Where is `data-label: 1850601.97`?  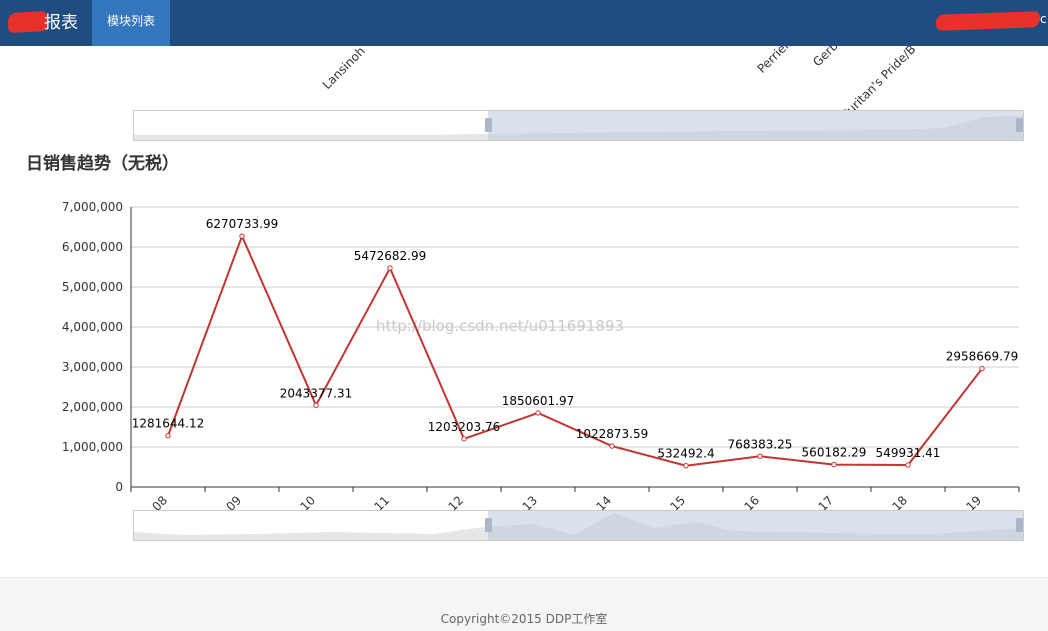 data-label: 1850601.97 is located at coordinates (538, 401).